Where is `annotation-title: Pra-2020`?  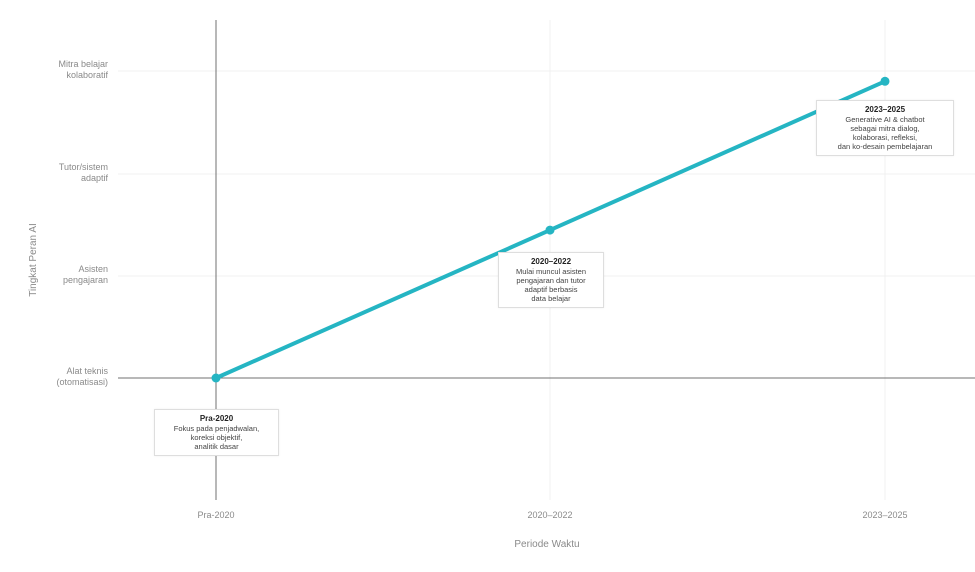 annotation-title: Pra-2020 is located at coordinates (216, 418).